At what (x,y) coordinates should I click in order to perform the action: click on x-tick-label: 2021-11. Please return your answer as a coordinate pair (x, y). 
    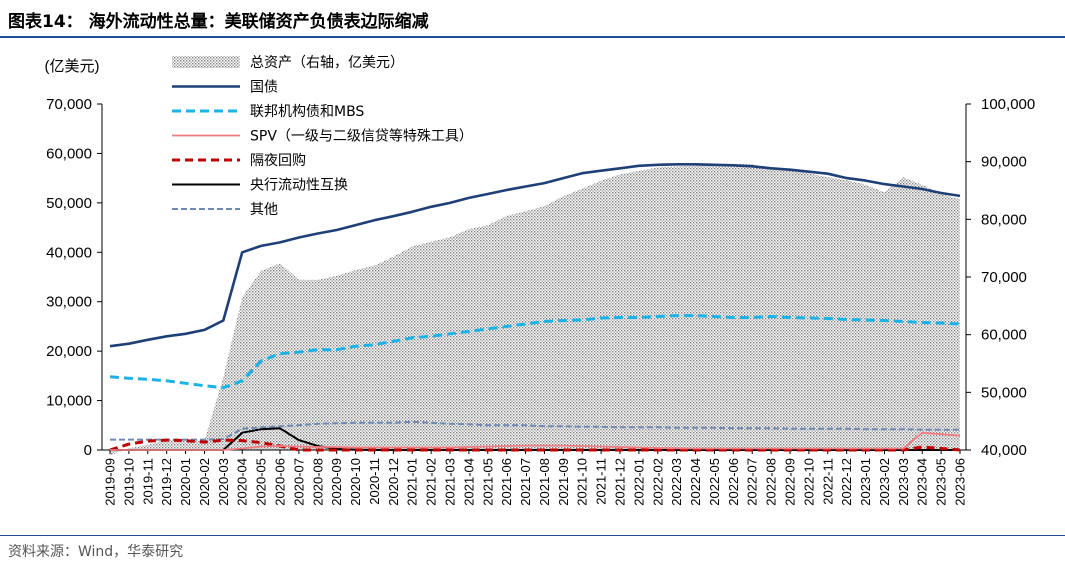
    Looking at the image, I should click on (601, 481).